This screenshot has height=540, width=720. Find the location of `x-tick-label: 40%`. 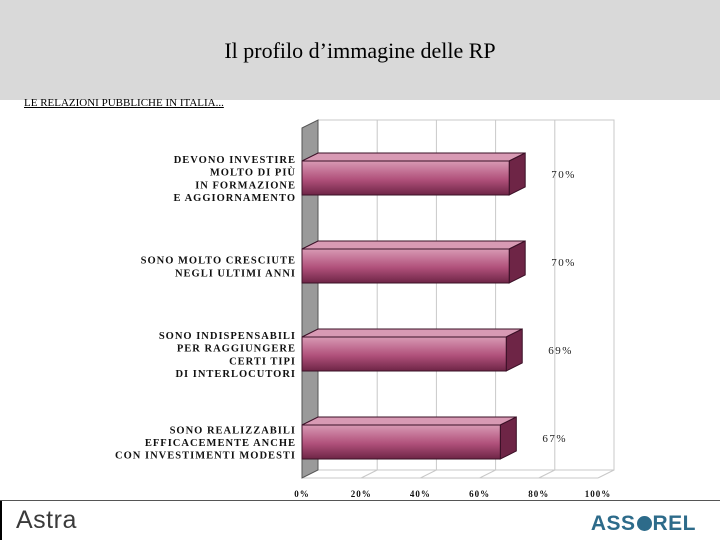

x-tick-label: 40% is located at coordinates (420, 494).